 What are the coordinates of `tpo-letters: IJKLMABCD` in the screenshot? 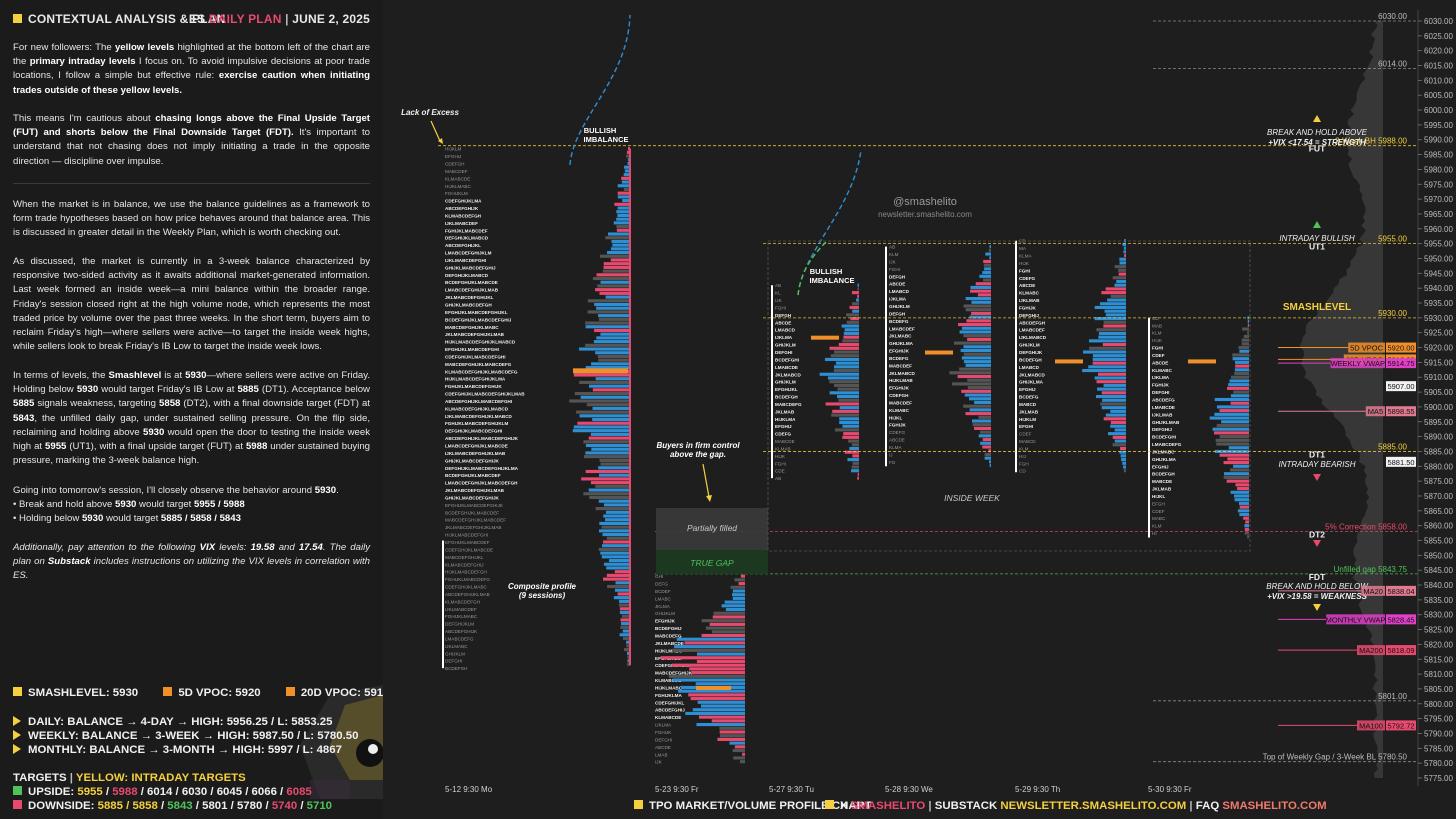 It's located at (1033, 337).